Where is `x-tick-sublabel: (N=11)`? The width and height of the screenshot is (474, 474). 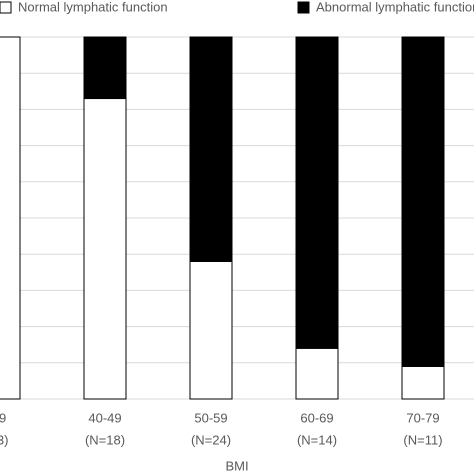 x-tick-sublabel: (N=11) is located at coordinates (422, 439).